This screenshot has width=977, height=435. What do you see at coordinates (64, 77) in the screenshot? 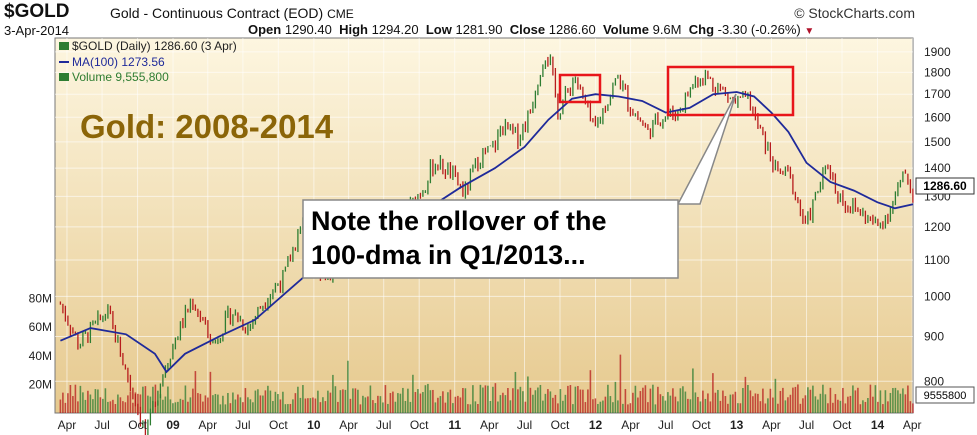
I see `legend-volume-icon` at bounding box center [64, 77].